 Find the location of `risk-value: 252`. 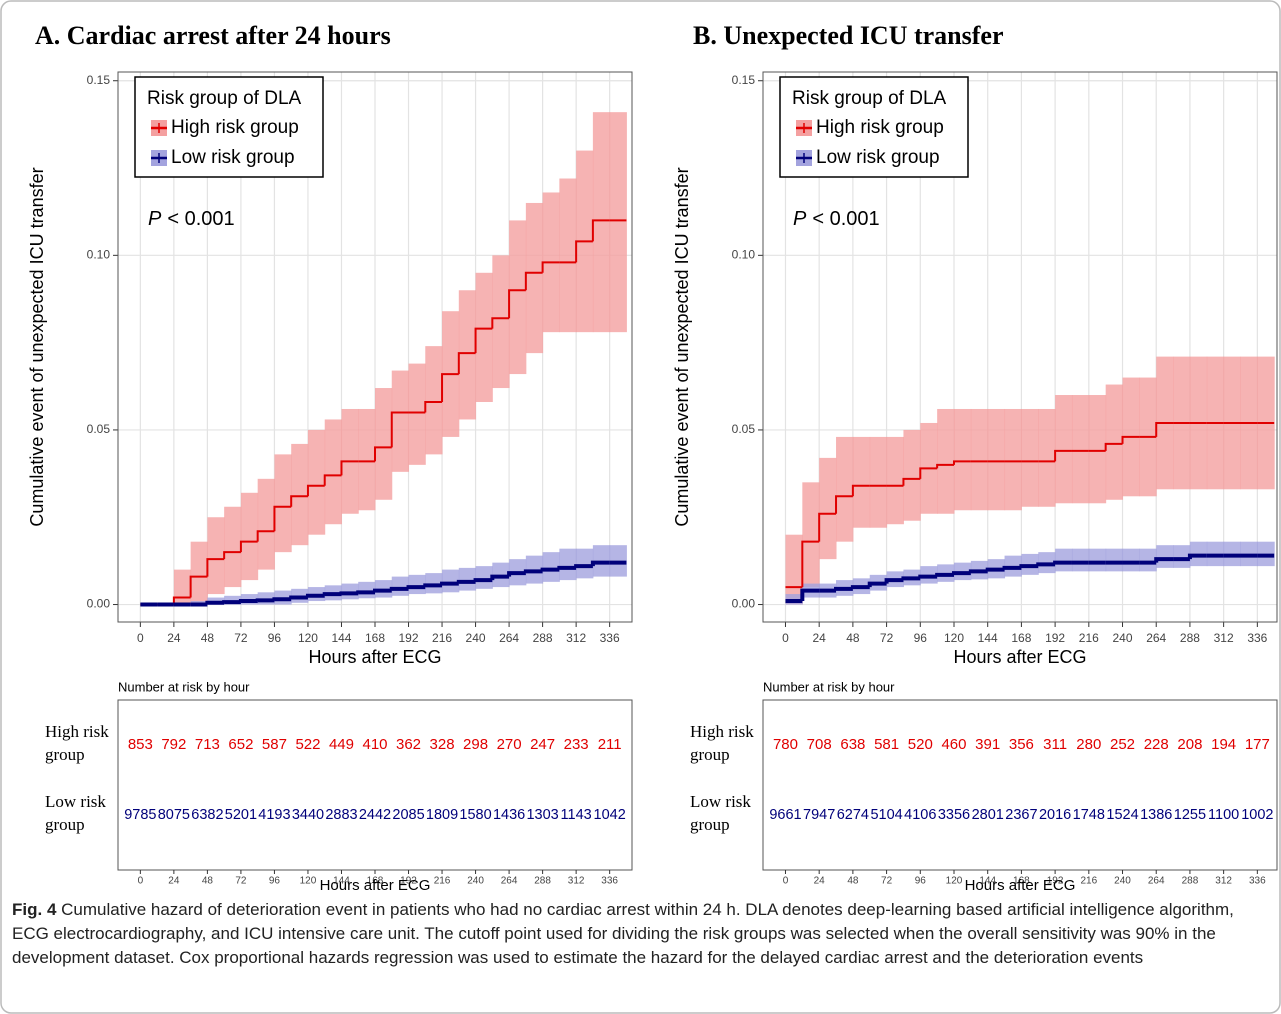

risk-value: 252 is located at coordinates (1122, 744).